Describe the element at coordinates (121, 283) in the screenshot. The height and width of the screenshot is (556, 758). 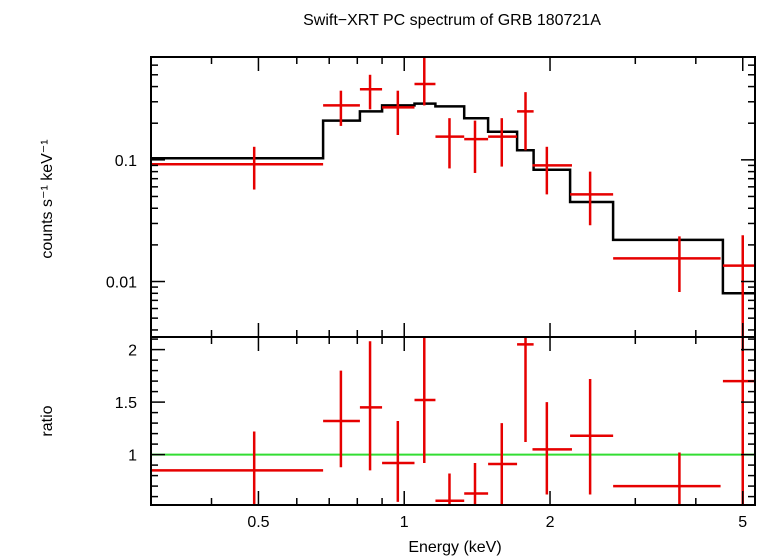
I see `spectrum-y-tick-label-1: 0.01` at that location.